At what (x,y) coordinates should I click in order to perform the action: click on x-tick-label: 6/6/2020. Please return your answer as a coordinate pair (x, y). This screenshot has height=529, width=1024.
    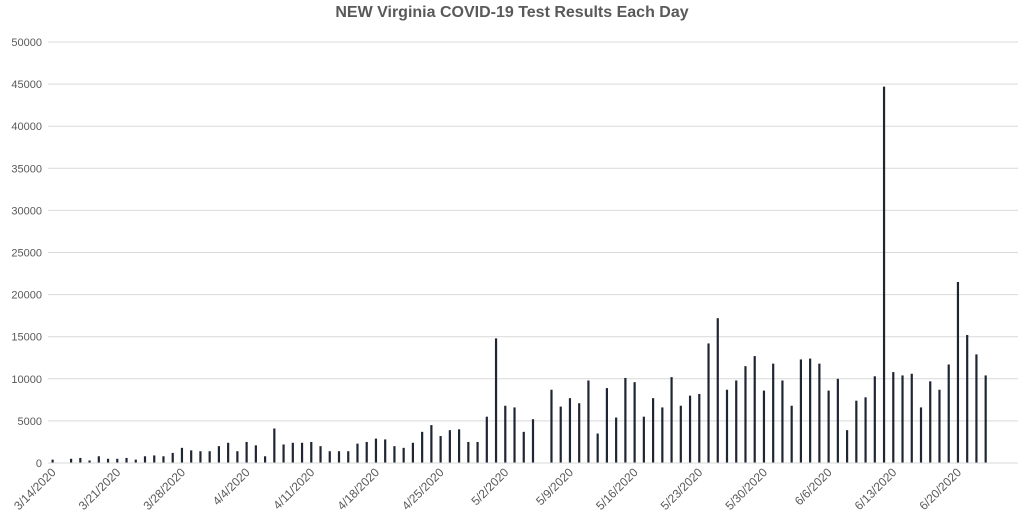
    Looking at the image, I should click on (813, 486).